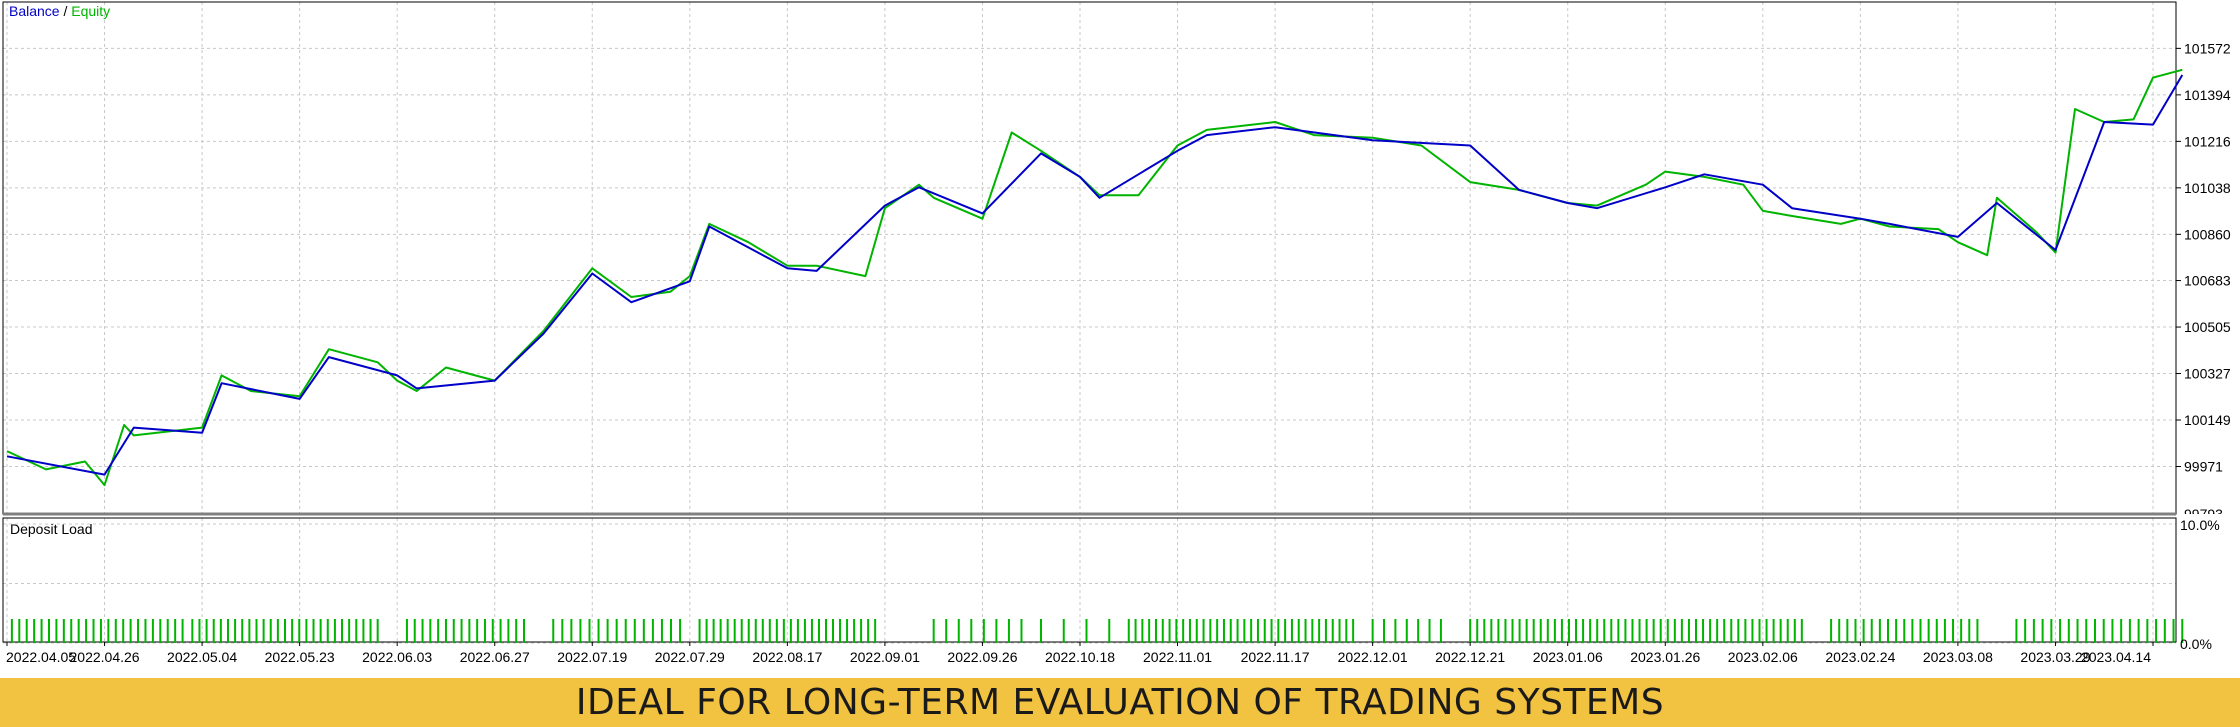  Describe the element at coordinates (2207, 48) in the screenshot. I see `y-tick-label: 101572` at that location.